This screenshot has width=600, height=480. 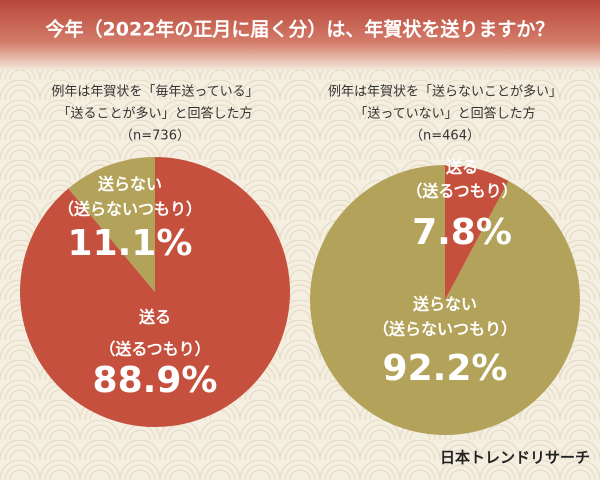 What do you see at coordinates (155, 136) in the screenshot?
I see `chart-subtitle: （n=736）` at bounding box center [155, 136].